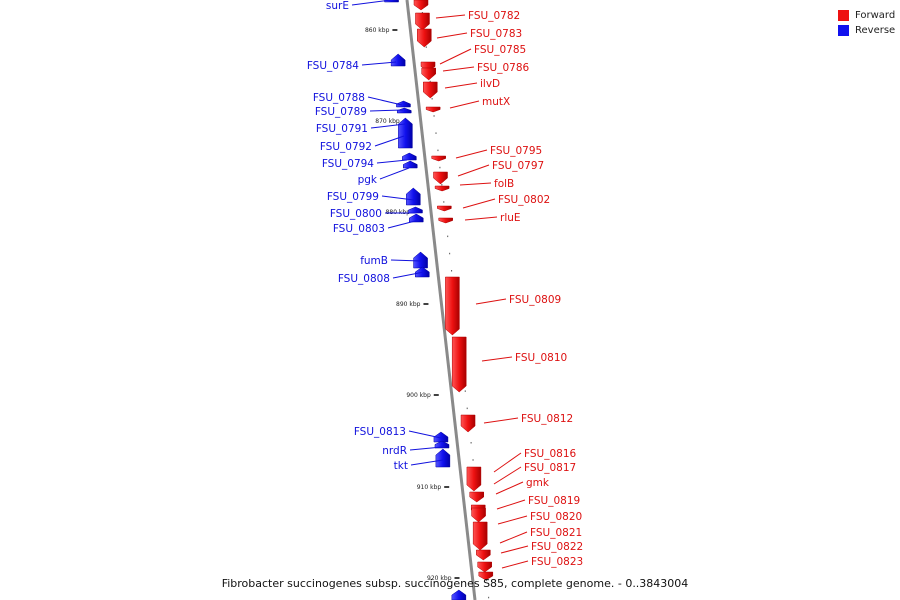 The image size is (900, 600). I want to click on reverse-gene-label: tkt, so click(401, 466).